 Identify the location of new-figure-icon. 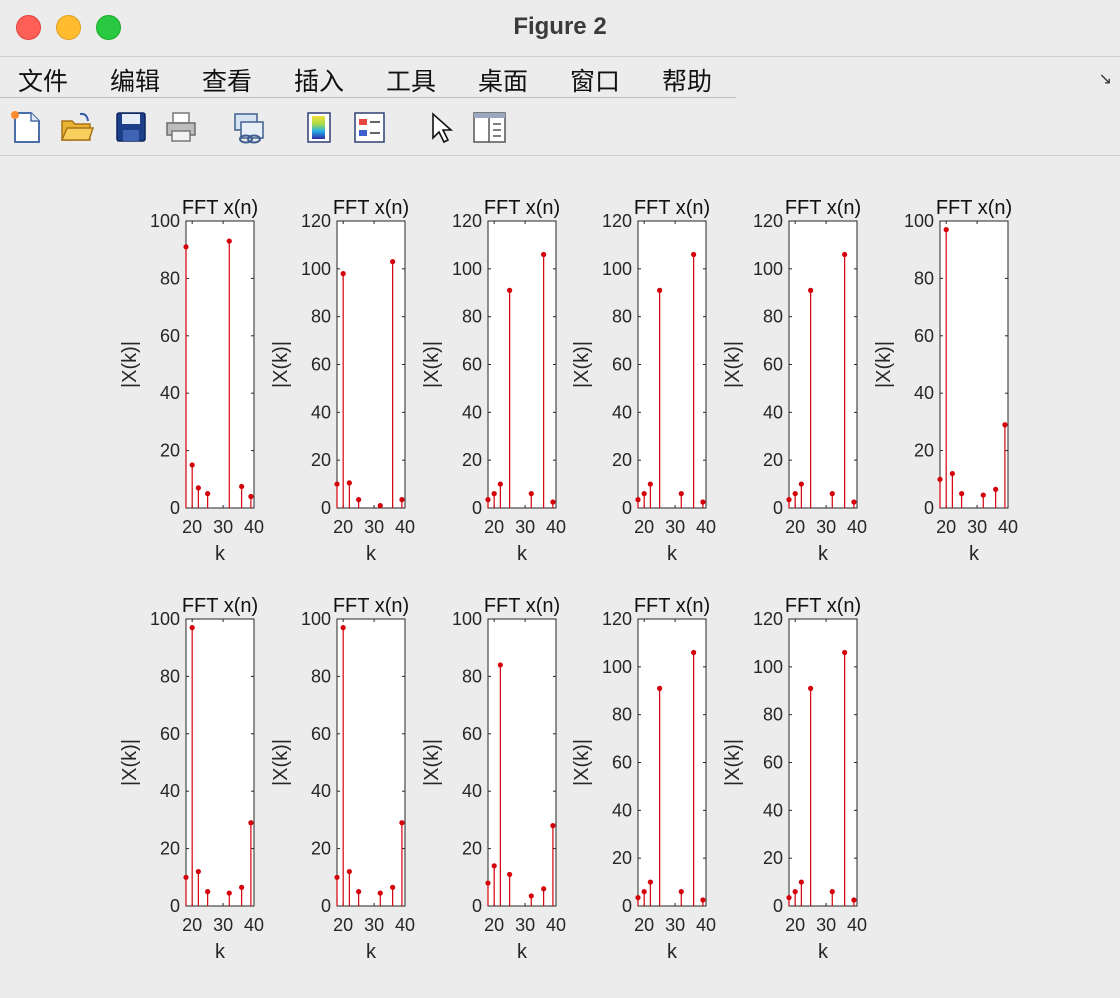
(26, 127).